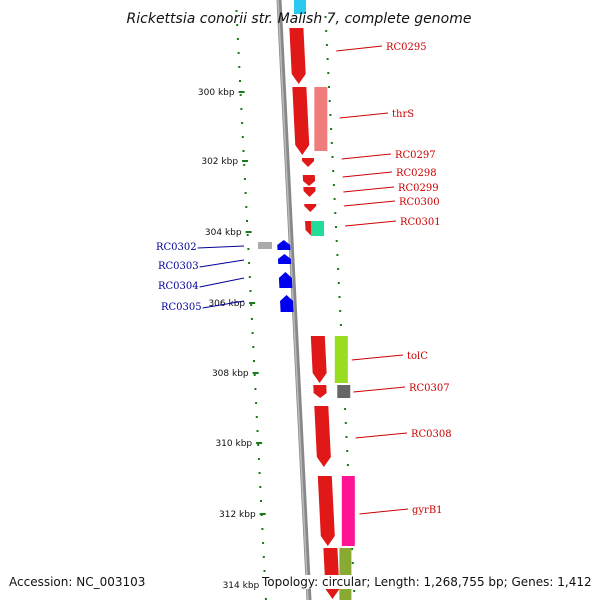  What do you see at coordinates (406, 47) in the screenshot?
I see `gene-label-forward: RC0295` at bounding box center [406, 47].